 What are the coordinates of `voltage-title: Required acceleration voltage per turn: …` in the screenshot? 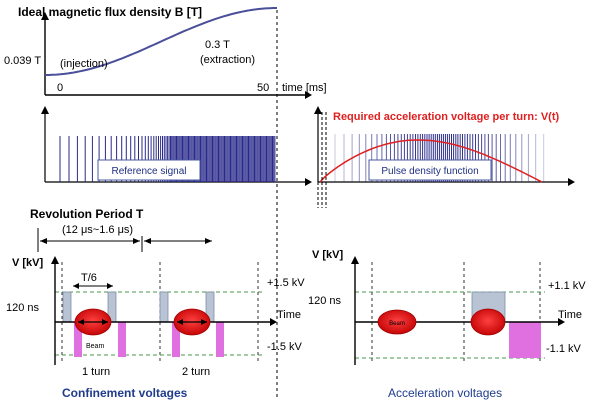 It's located at (446, 117).